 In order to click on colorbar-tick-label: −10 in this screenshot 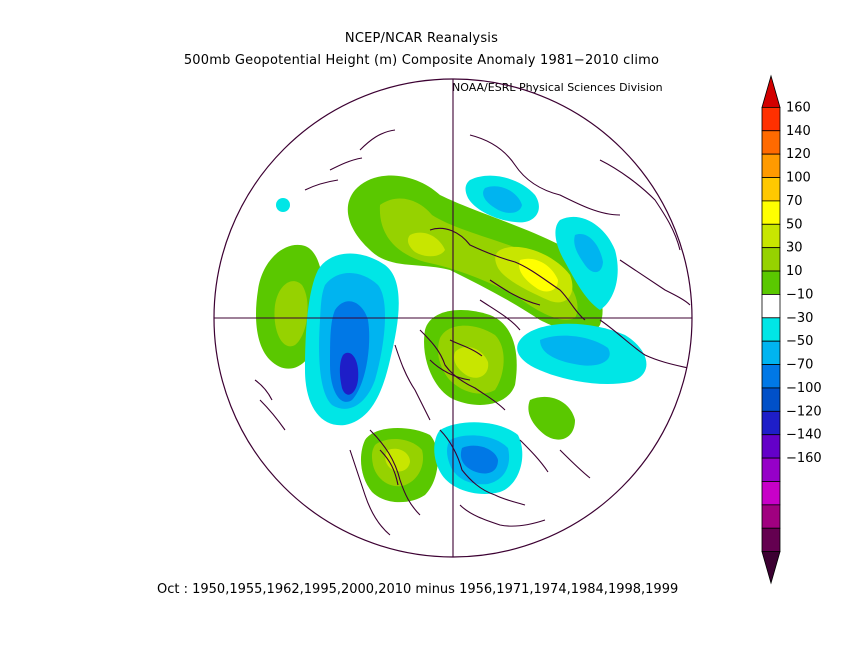, I will do `click(799, 294)`.